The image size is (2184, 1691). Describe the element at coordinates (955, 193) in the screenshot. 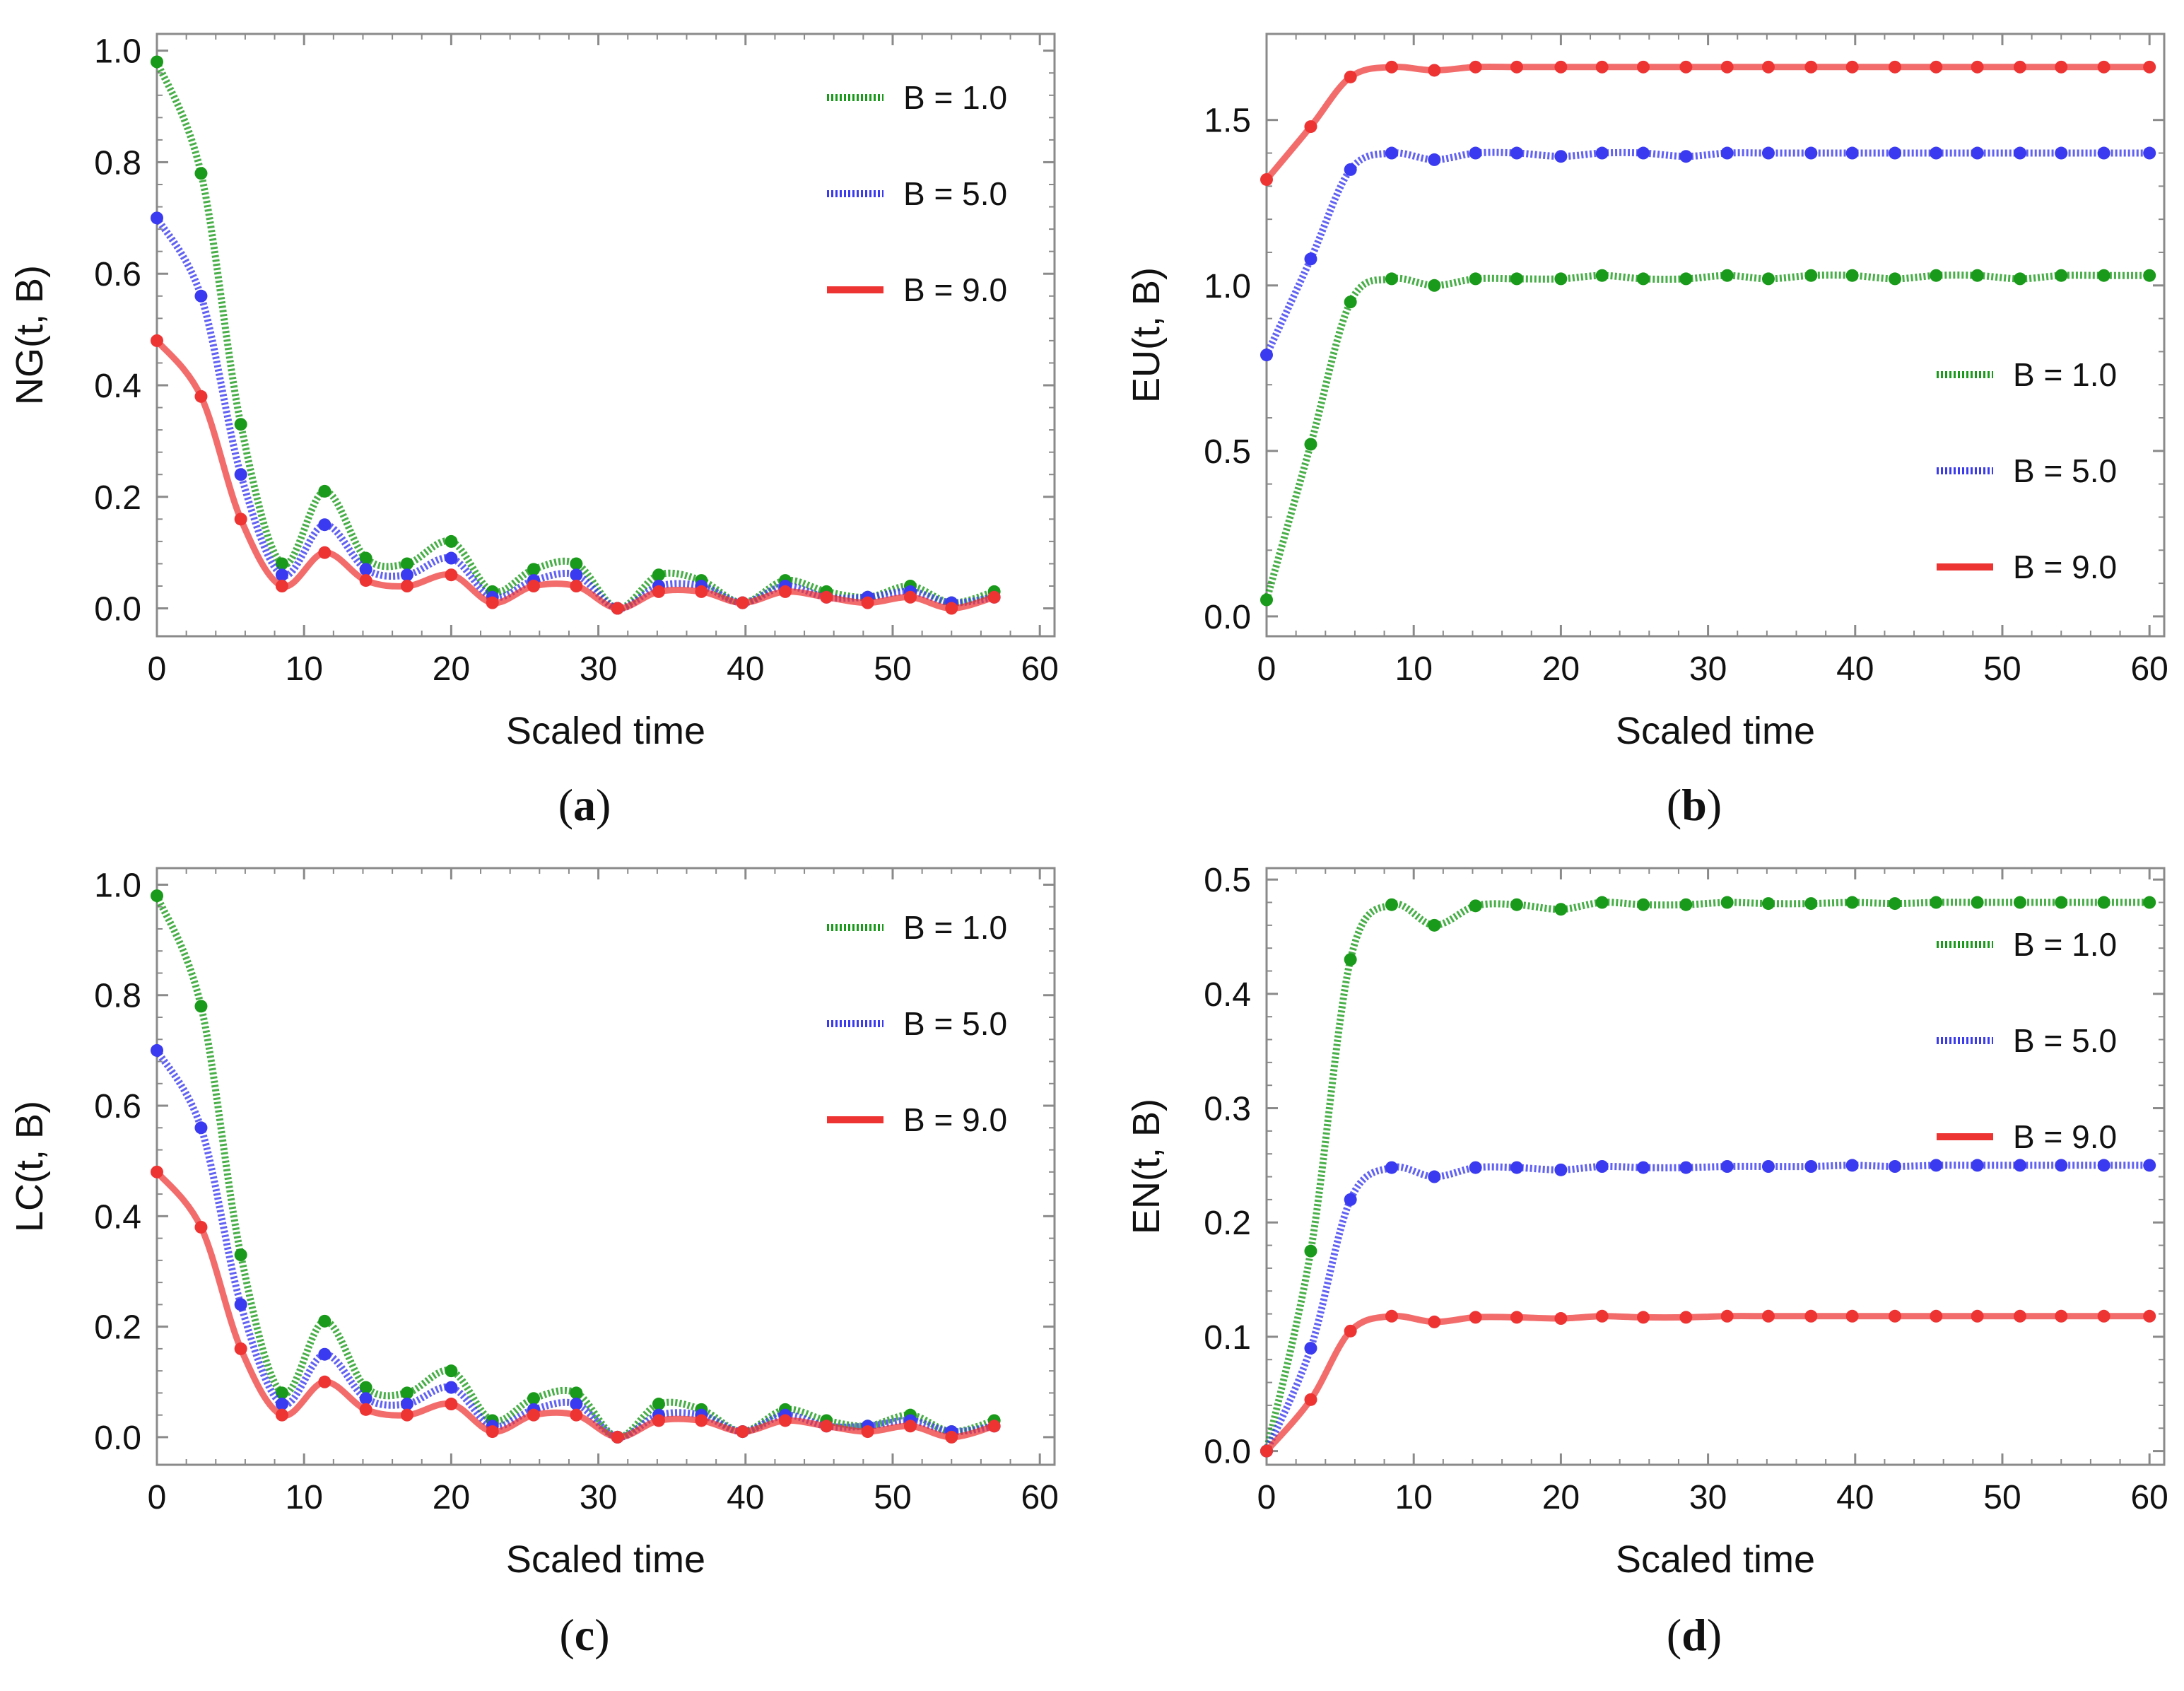

I see `legend-label: B = 5.0` at that location.